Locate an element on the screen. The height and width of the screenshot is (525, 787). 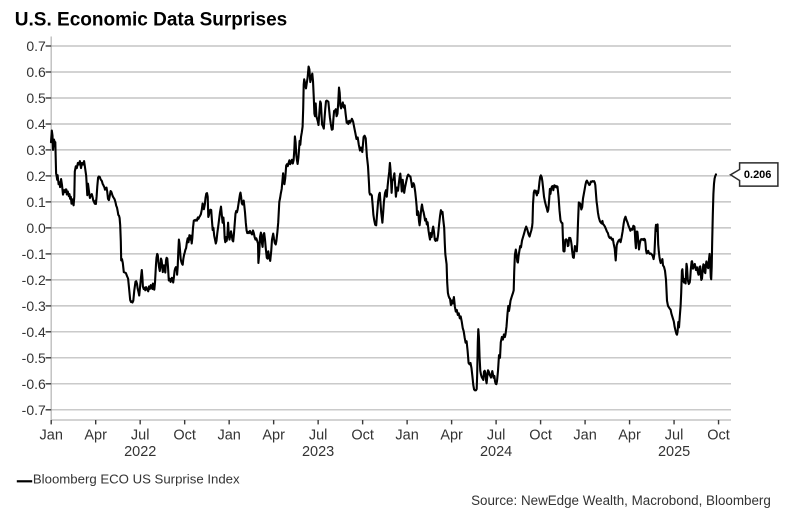
svg-text: 2023 is located at coordinates (318, 452).